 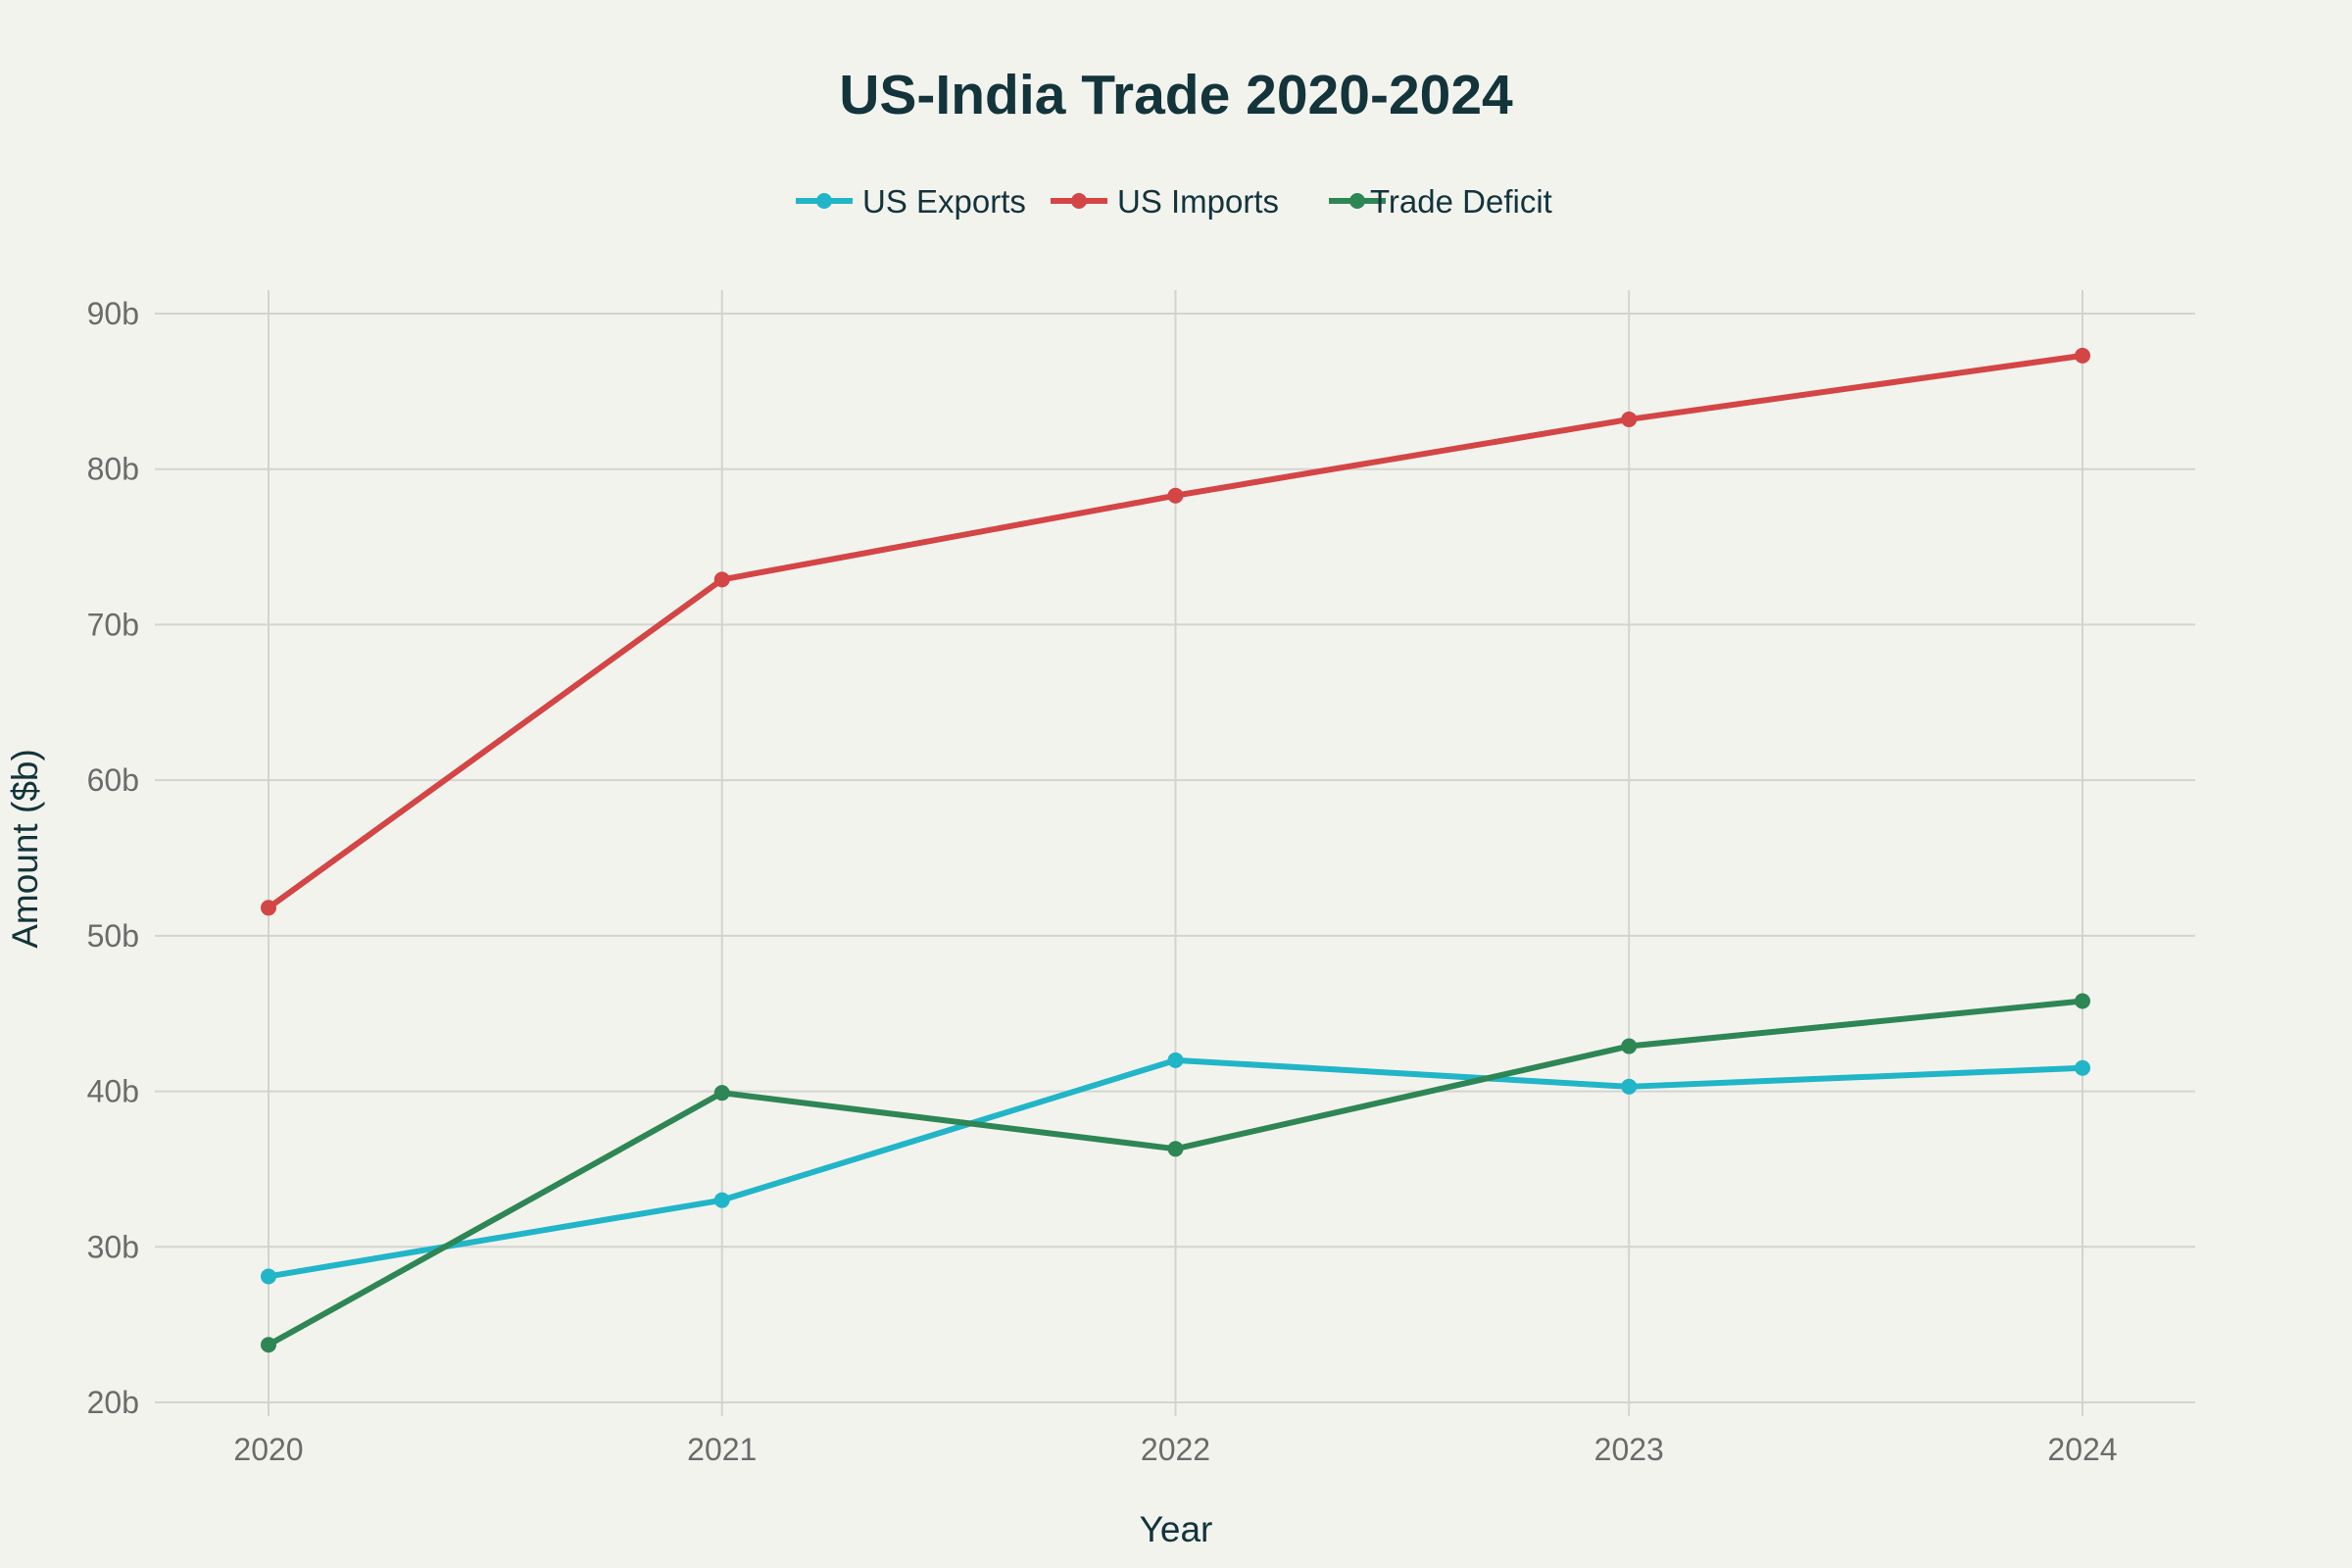 What do you see at coordinates (113, 1246) in the screenshot?
I see `y-tick-label: 30b` at bounding box center [113, 1246].